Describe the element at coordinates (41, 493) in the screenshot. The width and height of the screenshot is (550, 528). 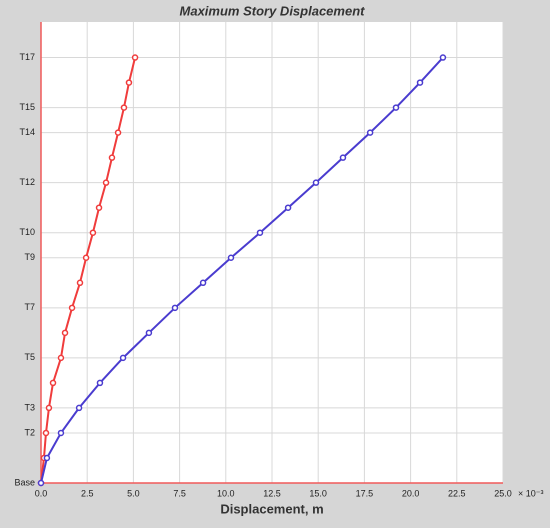
I see `x-tick-label: 0.0` at that location.